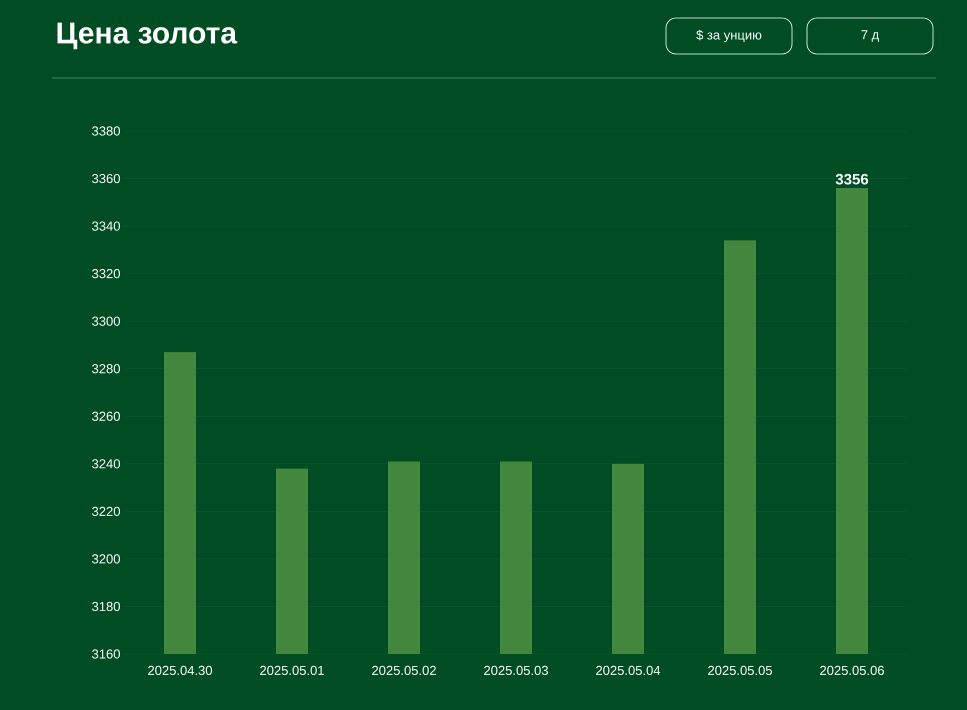 Image resolution: width=967 pixels, height=710 pixels. I want to click on y-tick-label: 3320, so click(106, 273).